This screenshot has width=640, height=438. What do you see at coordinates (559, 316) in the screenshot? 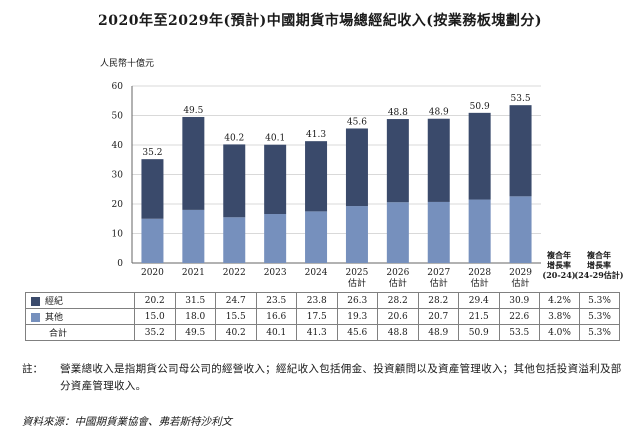
I see `cagr-cell: 3.8%` at bounding box center [559, 316].